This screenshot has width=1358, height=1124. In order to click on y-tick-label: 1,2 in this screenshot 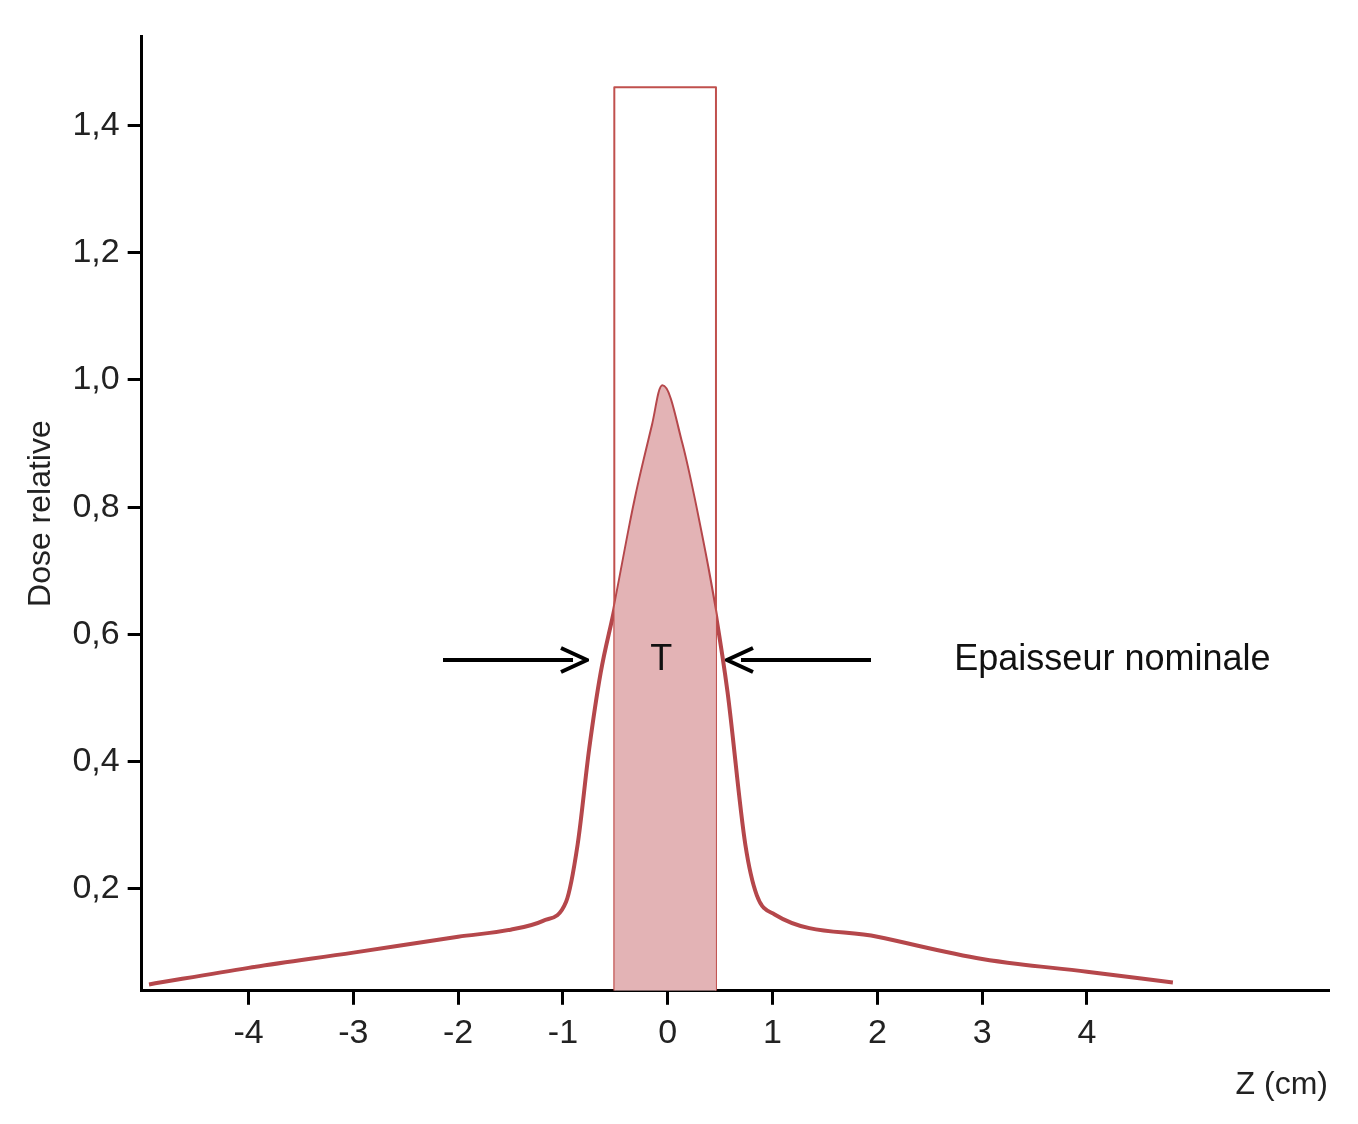, I will do `click(96, 250)`.